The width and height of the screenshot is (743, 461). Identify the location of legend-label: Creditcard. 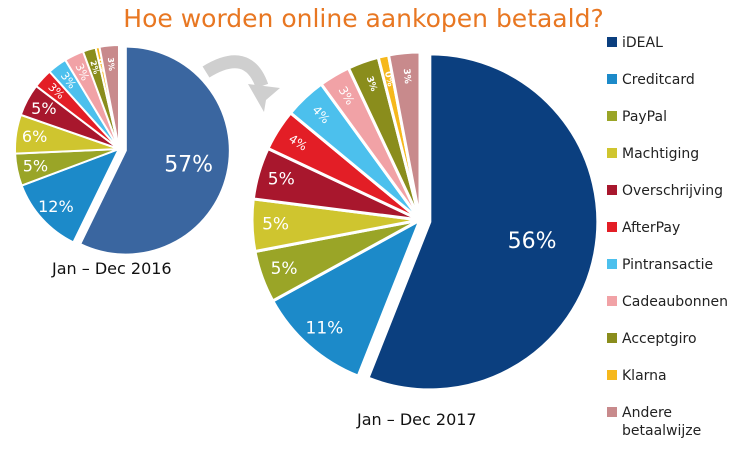
(658, 80).